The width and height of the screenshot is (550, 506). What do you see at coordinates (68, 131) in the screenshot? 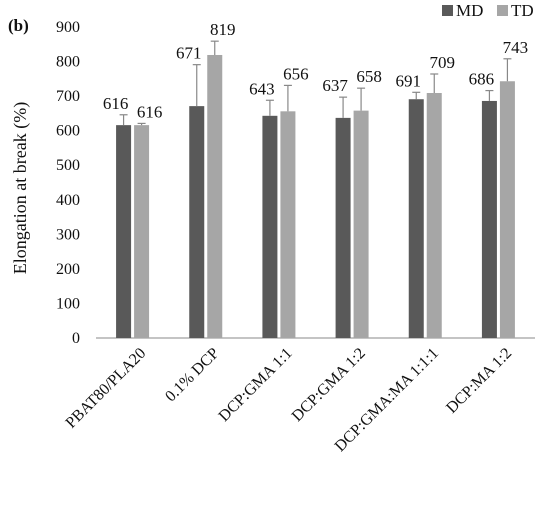
I see `y-tick-label: 600` at bounding box center [68, 131].